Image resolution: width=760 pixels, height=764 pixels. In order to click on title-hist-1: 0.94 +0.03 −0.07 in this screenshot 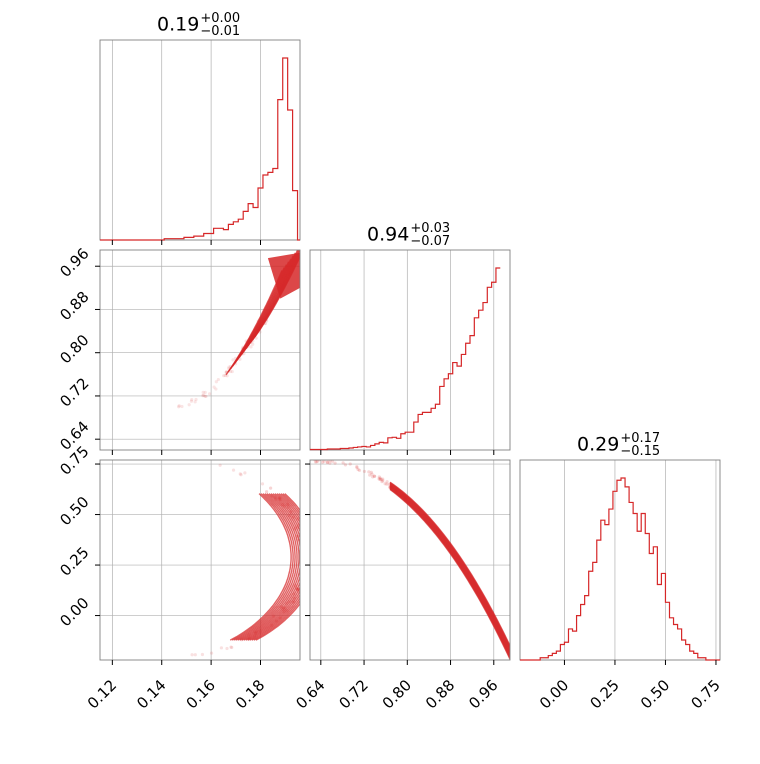, I will do `click(408, 235)`.